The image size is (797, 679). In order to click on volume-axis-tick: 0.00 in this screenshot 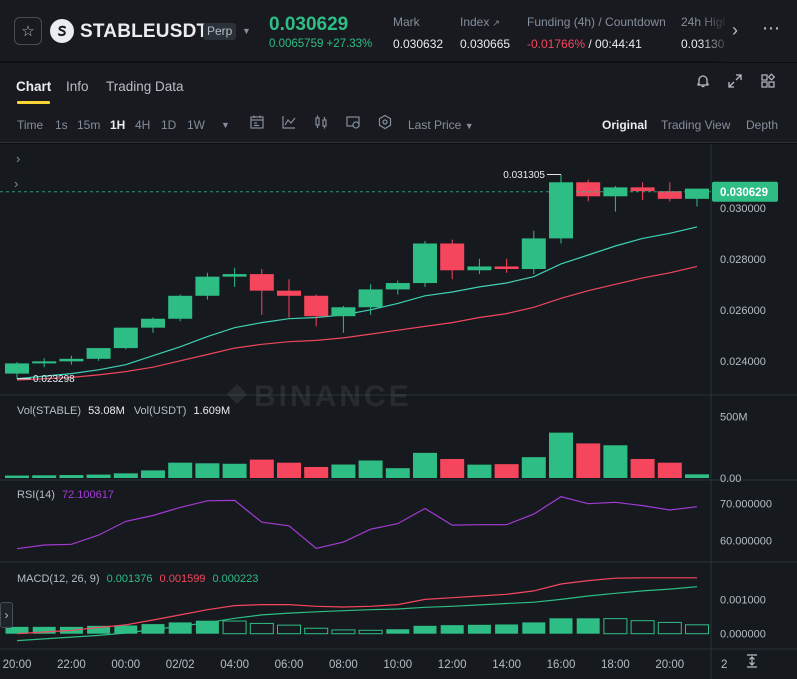, I will do `click(730, 479)`.